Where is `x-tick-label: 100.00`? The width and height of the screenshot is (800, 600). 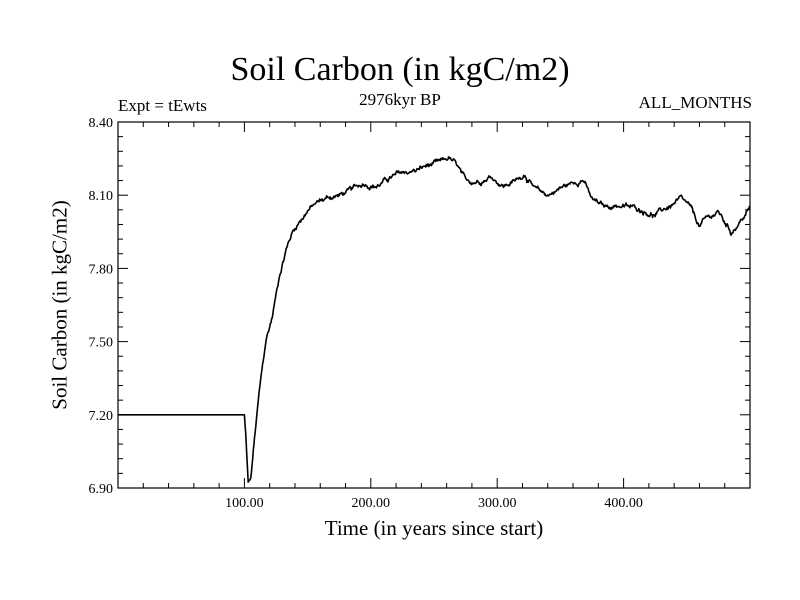
x-tick-label: 100.00 is located at coordinates (244, 503).